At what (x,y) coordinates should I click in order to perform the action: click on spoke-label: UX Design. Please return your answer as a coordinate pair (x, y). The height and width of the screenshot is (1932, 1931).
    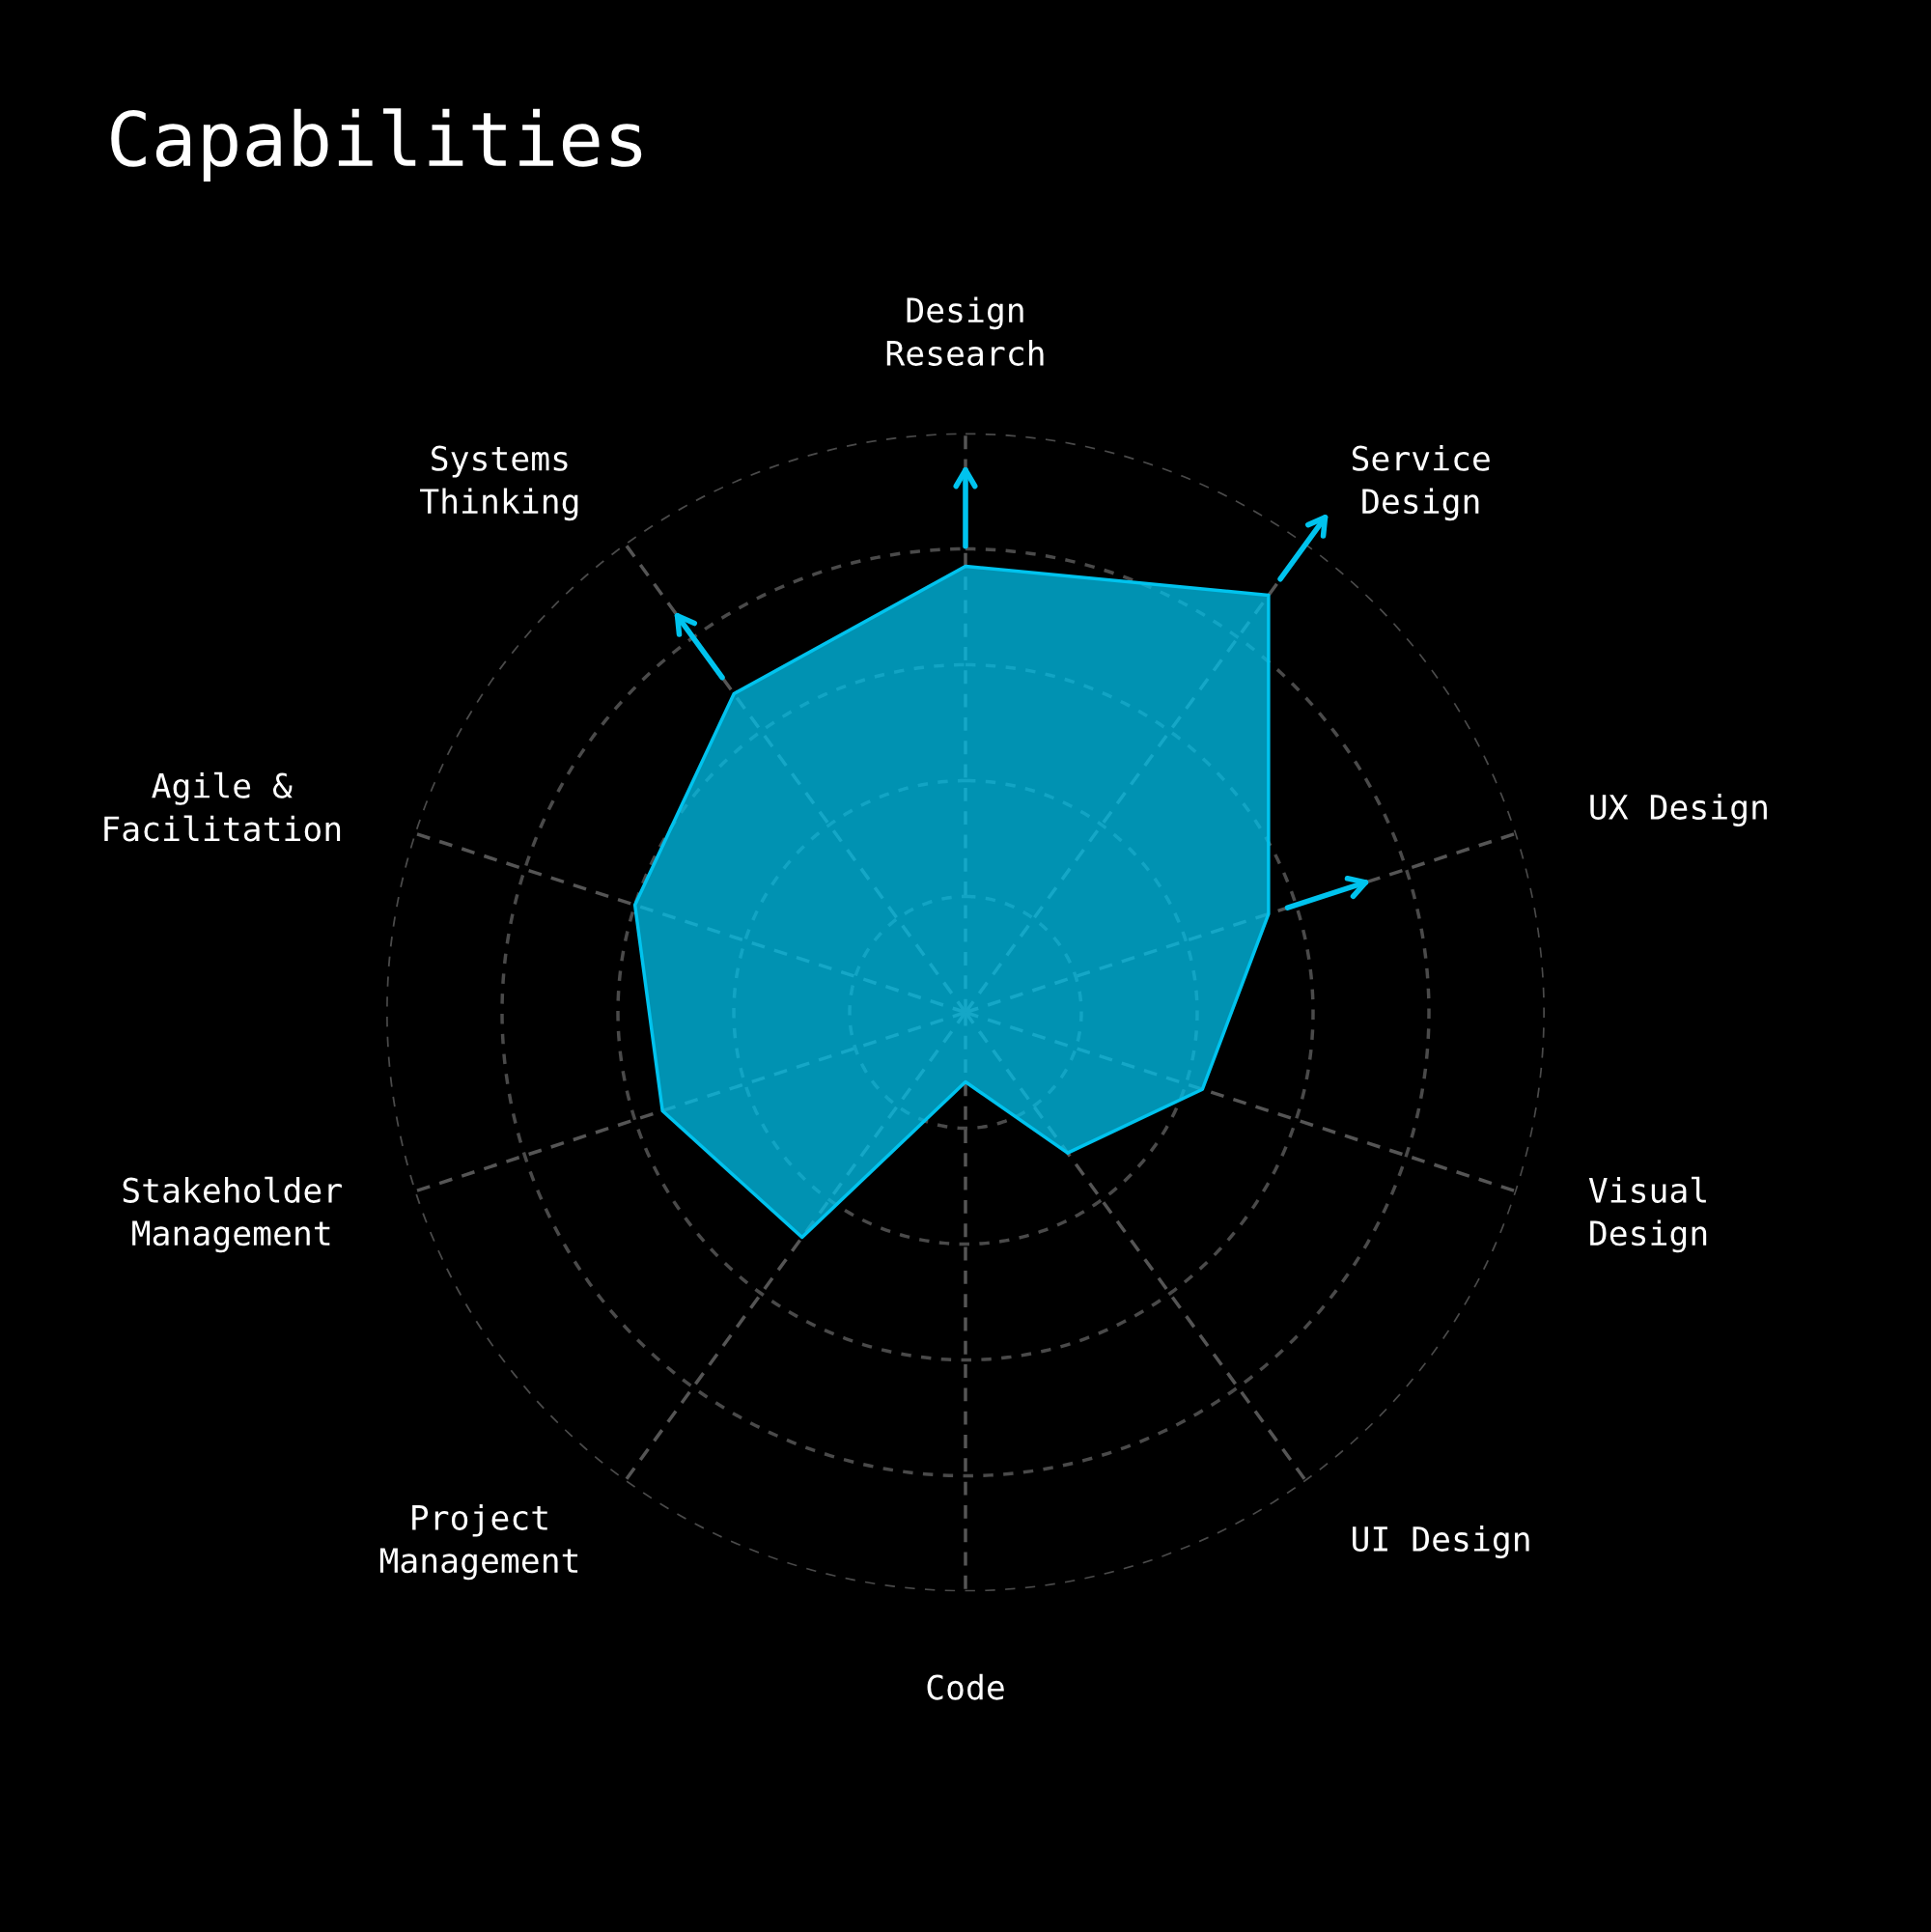
    Looking at the image, I should click on (1678, 810).